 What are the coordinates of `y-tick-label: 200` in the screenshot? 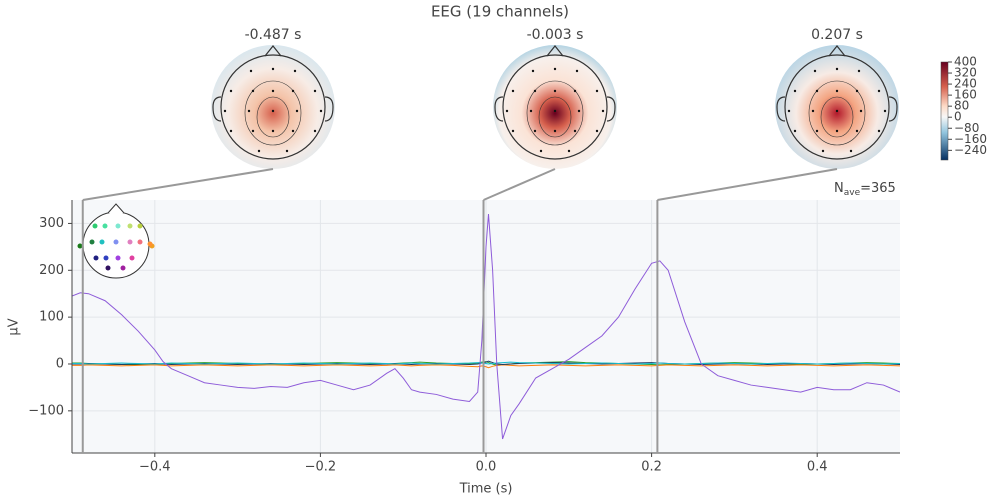 It's located at (51, 270).